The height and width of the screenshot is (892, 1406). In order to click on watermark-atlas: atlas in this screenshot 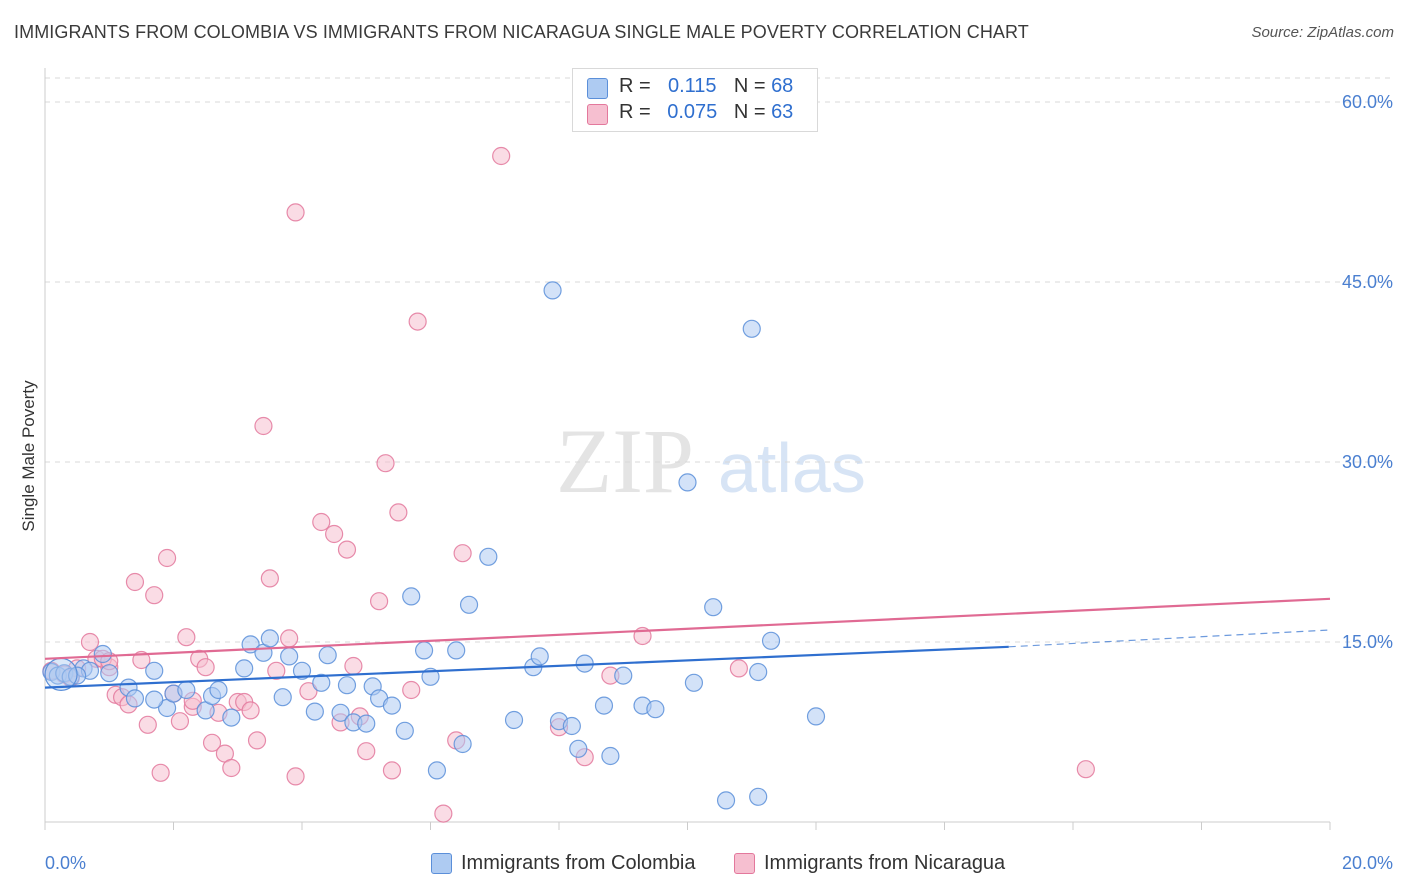, I will do `click(792, 468)`.